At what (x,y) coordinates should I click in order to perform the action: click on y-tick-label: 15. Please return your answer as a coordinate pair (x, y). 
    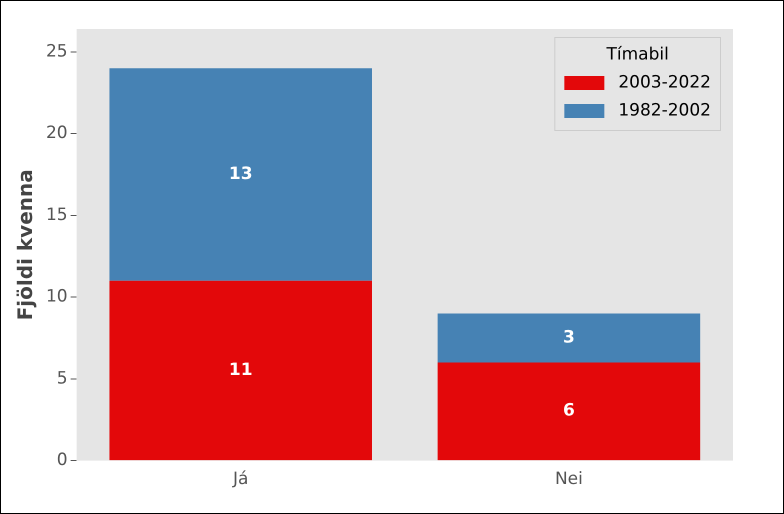
    Looking at the image, I should click on (57, 214).